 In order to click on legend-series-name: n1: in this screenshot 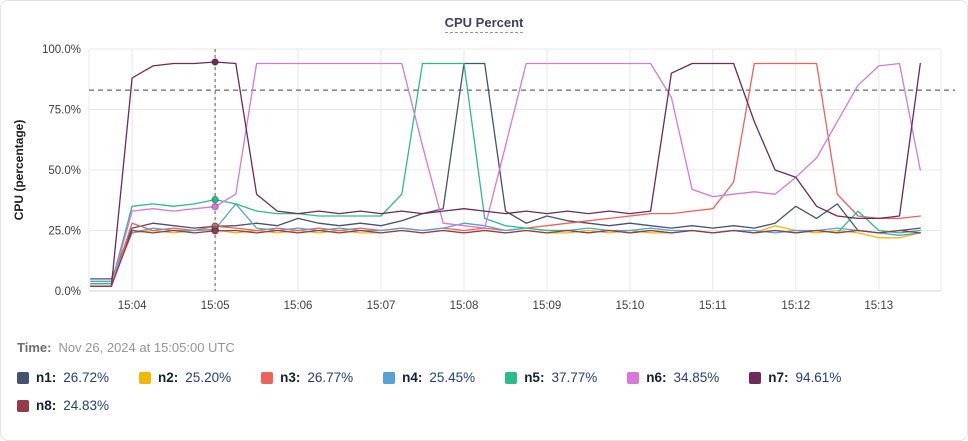, I will do `click(46, 377)`.